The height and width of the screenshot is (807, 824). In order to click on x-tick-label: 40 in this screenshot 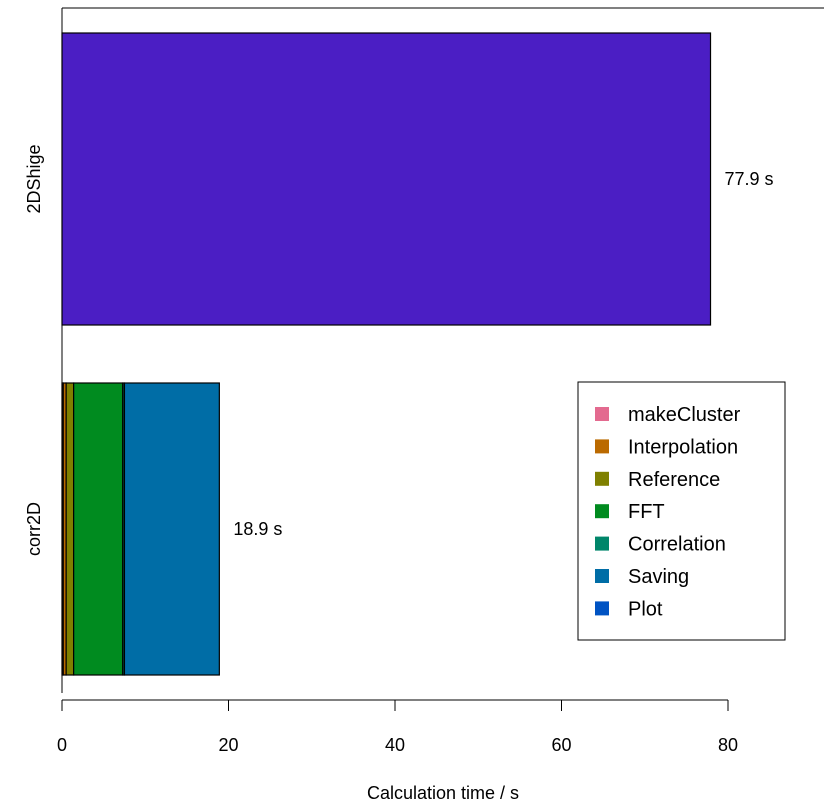, I will do `click(395, 745)`.